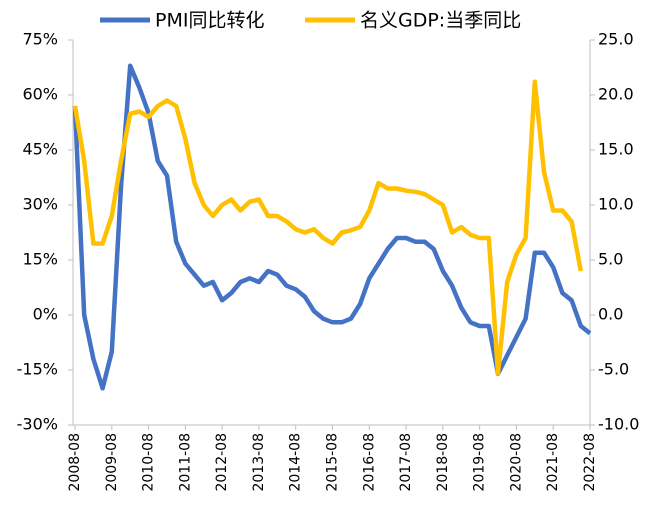 The image size is (659, 520). Describe the element at coordinates (149, 462) in the screenshot. I see `x-tick-label: 2010-08` at that location.